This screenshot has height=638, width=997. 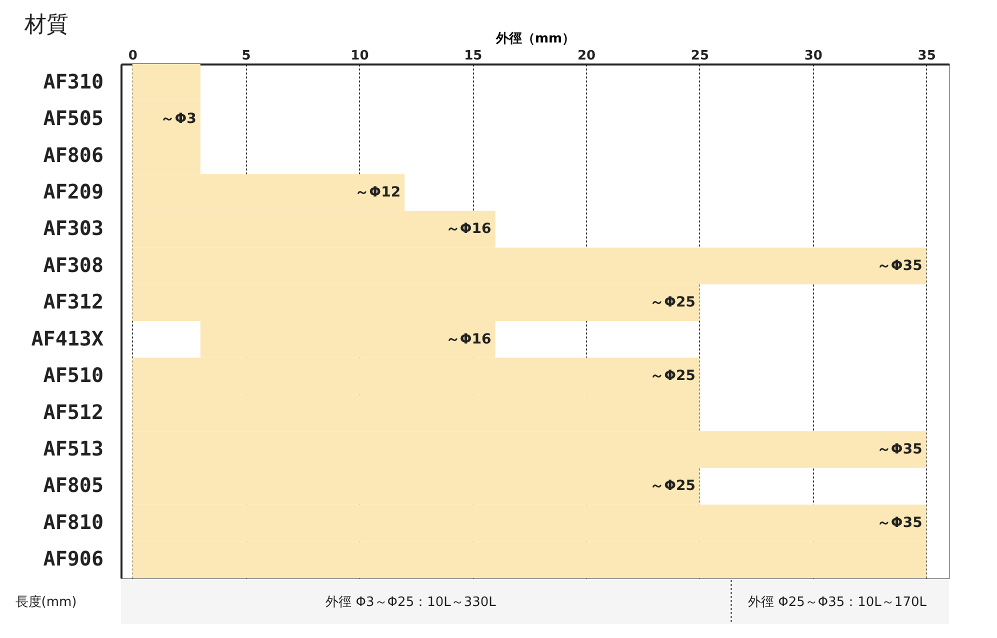 What do you see at coordinates (73, 412) in the screenshot?
I see `y-tick-label: AF512` at bounding box center [73, 412].